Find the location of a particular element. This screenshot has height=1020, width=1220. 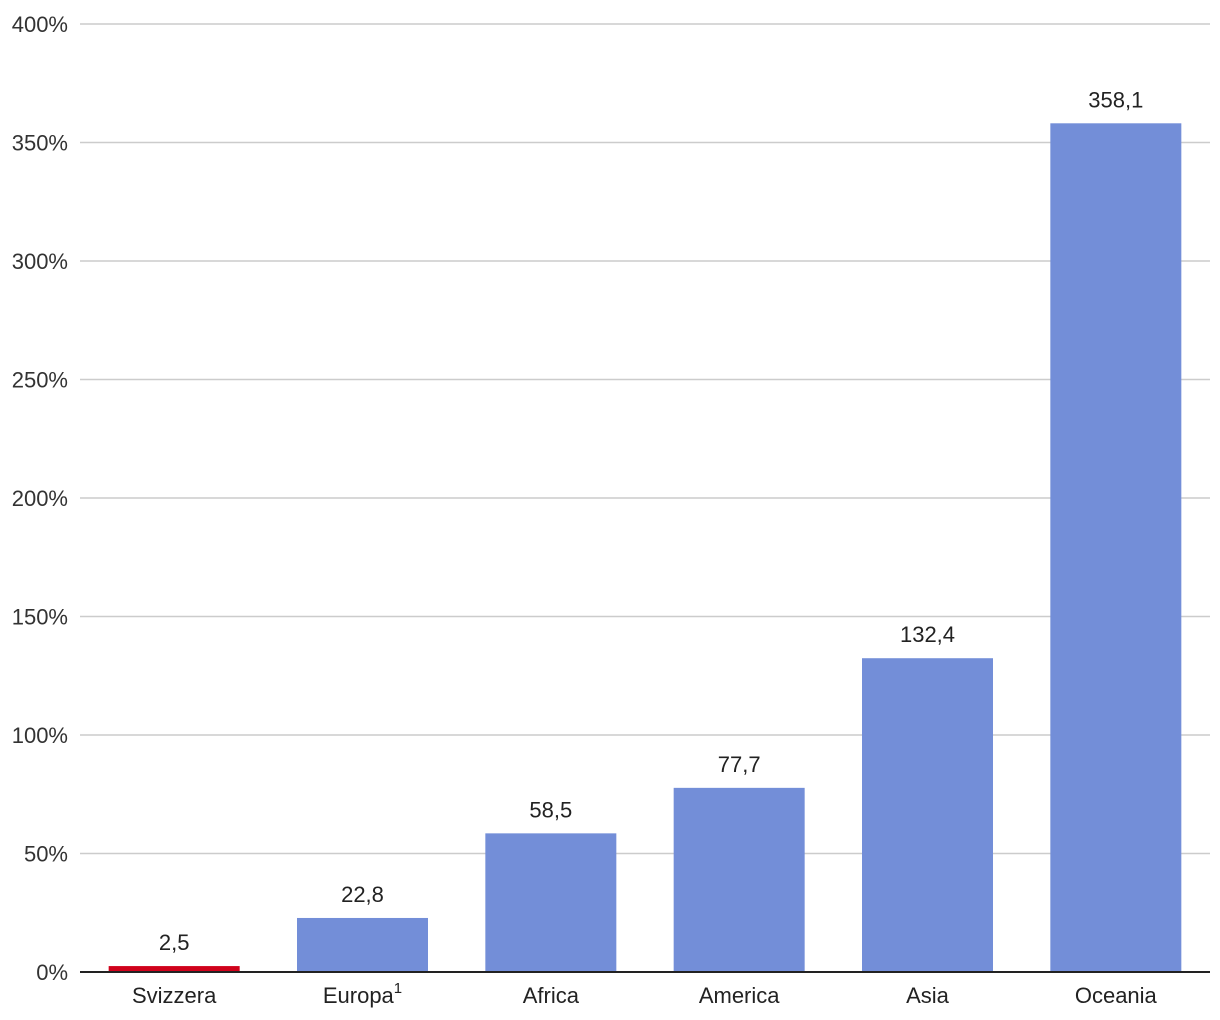

bar-europa is located at coordinates (362, 944).